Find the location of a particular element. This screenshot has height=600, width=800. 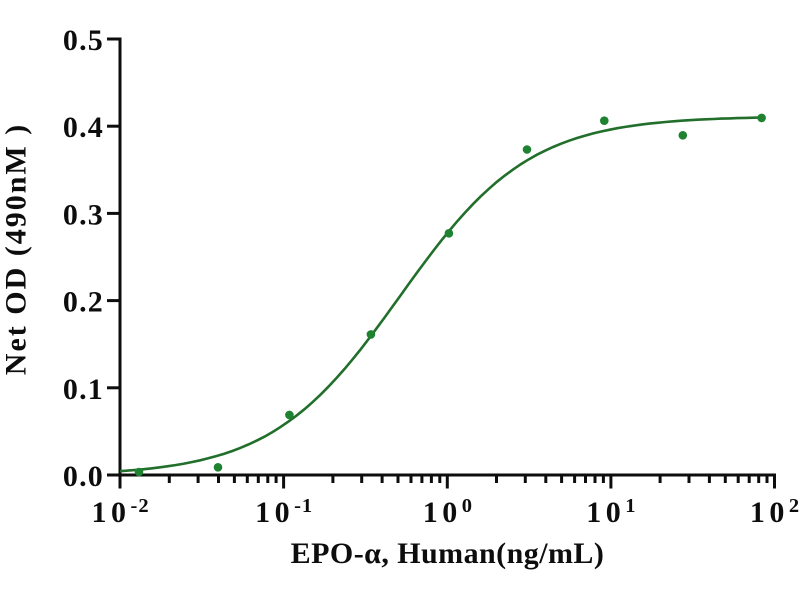

svg-text: EPO-α, Human(ng/mL) is located at coordinates (448, 553).